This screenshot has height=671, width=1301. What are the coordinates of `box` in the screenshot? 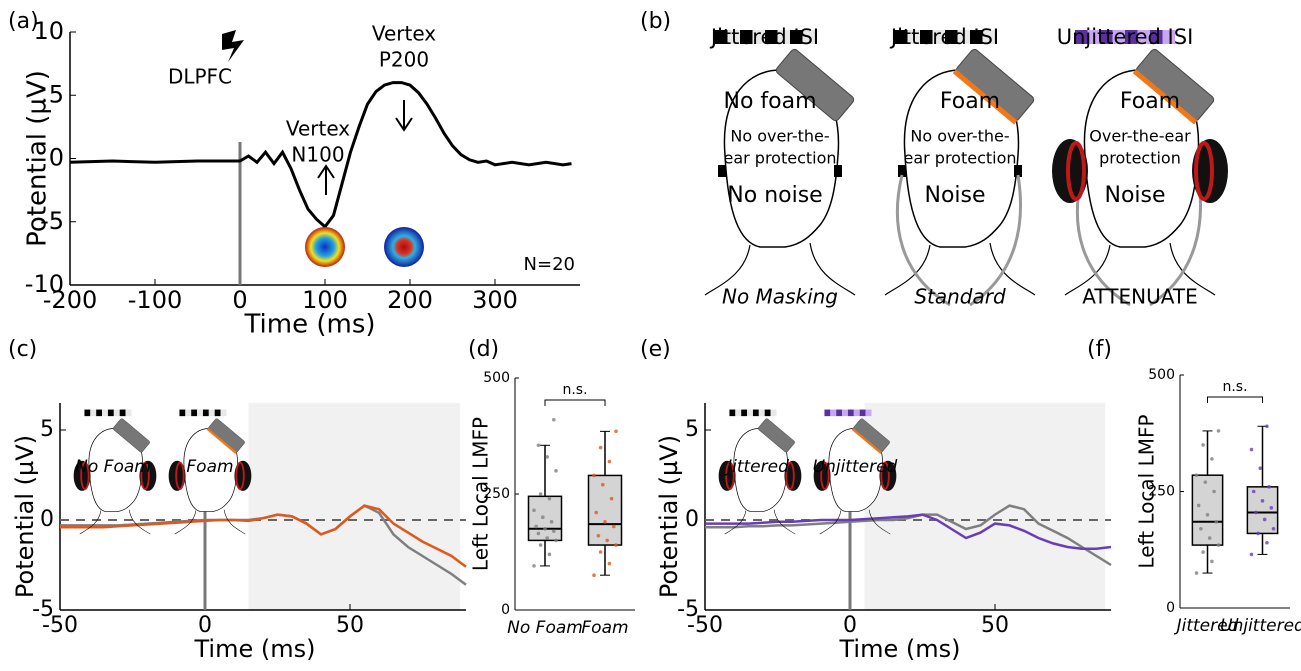 It's located at (545, 518).